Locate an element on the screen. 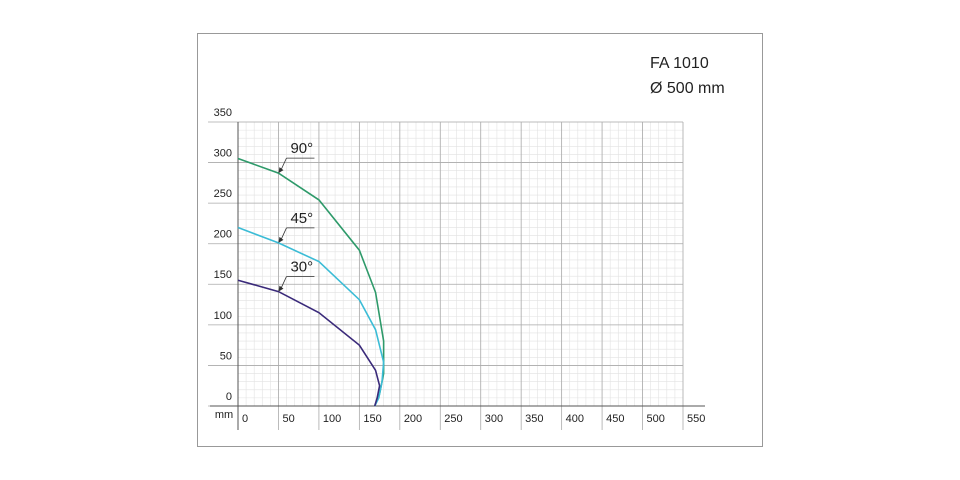  x-axis-label: mm is located at coordinates (224, 415).